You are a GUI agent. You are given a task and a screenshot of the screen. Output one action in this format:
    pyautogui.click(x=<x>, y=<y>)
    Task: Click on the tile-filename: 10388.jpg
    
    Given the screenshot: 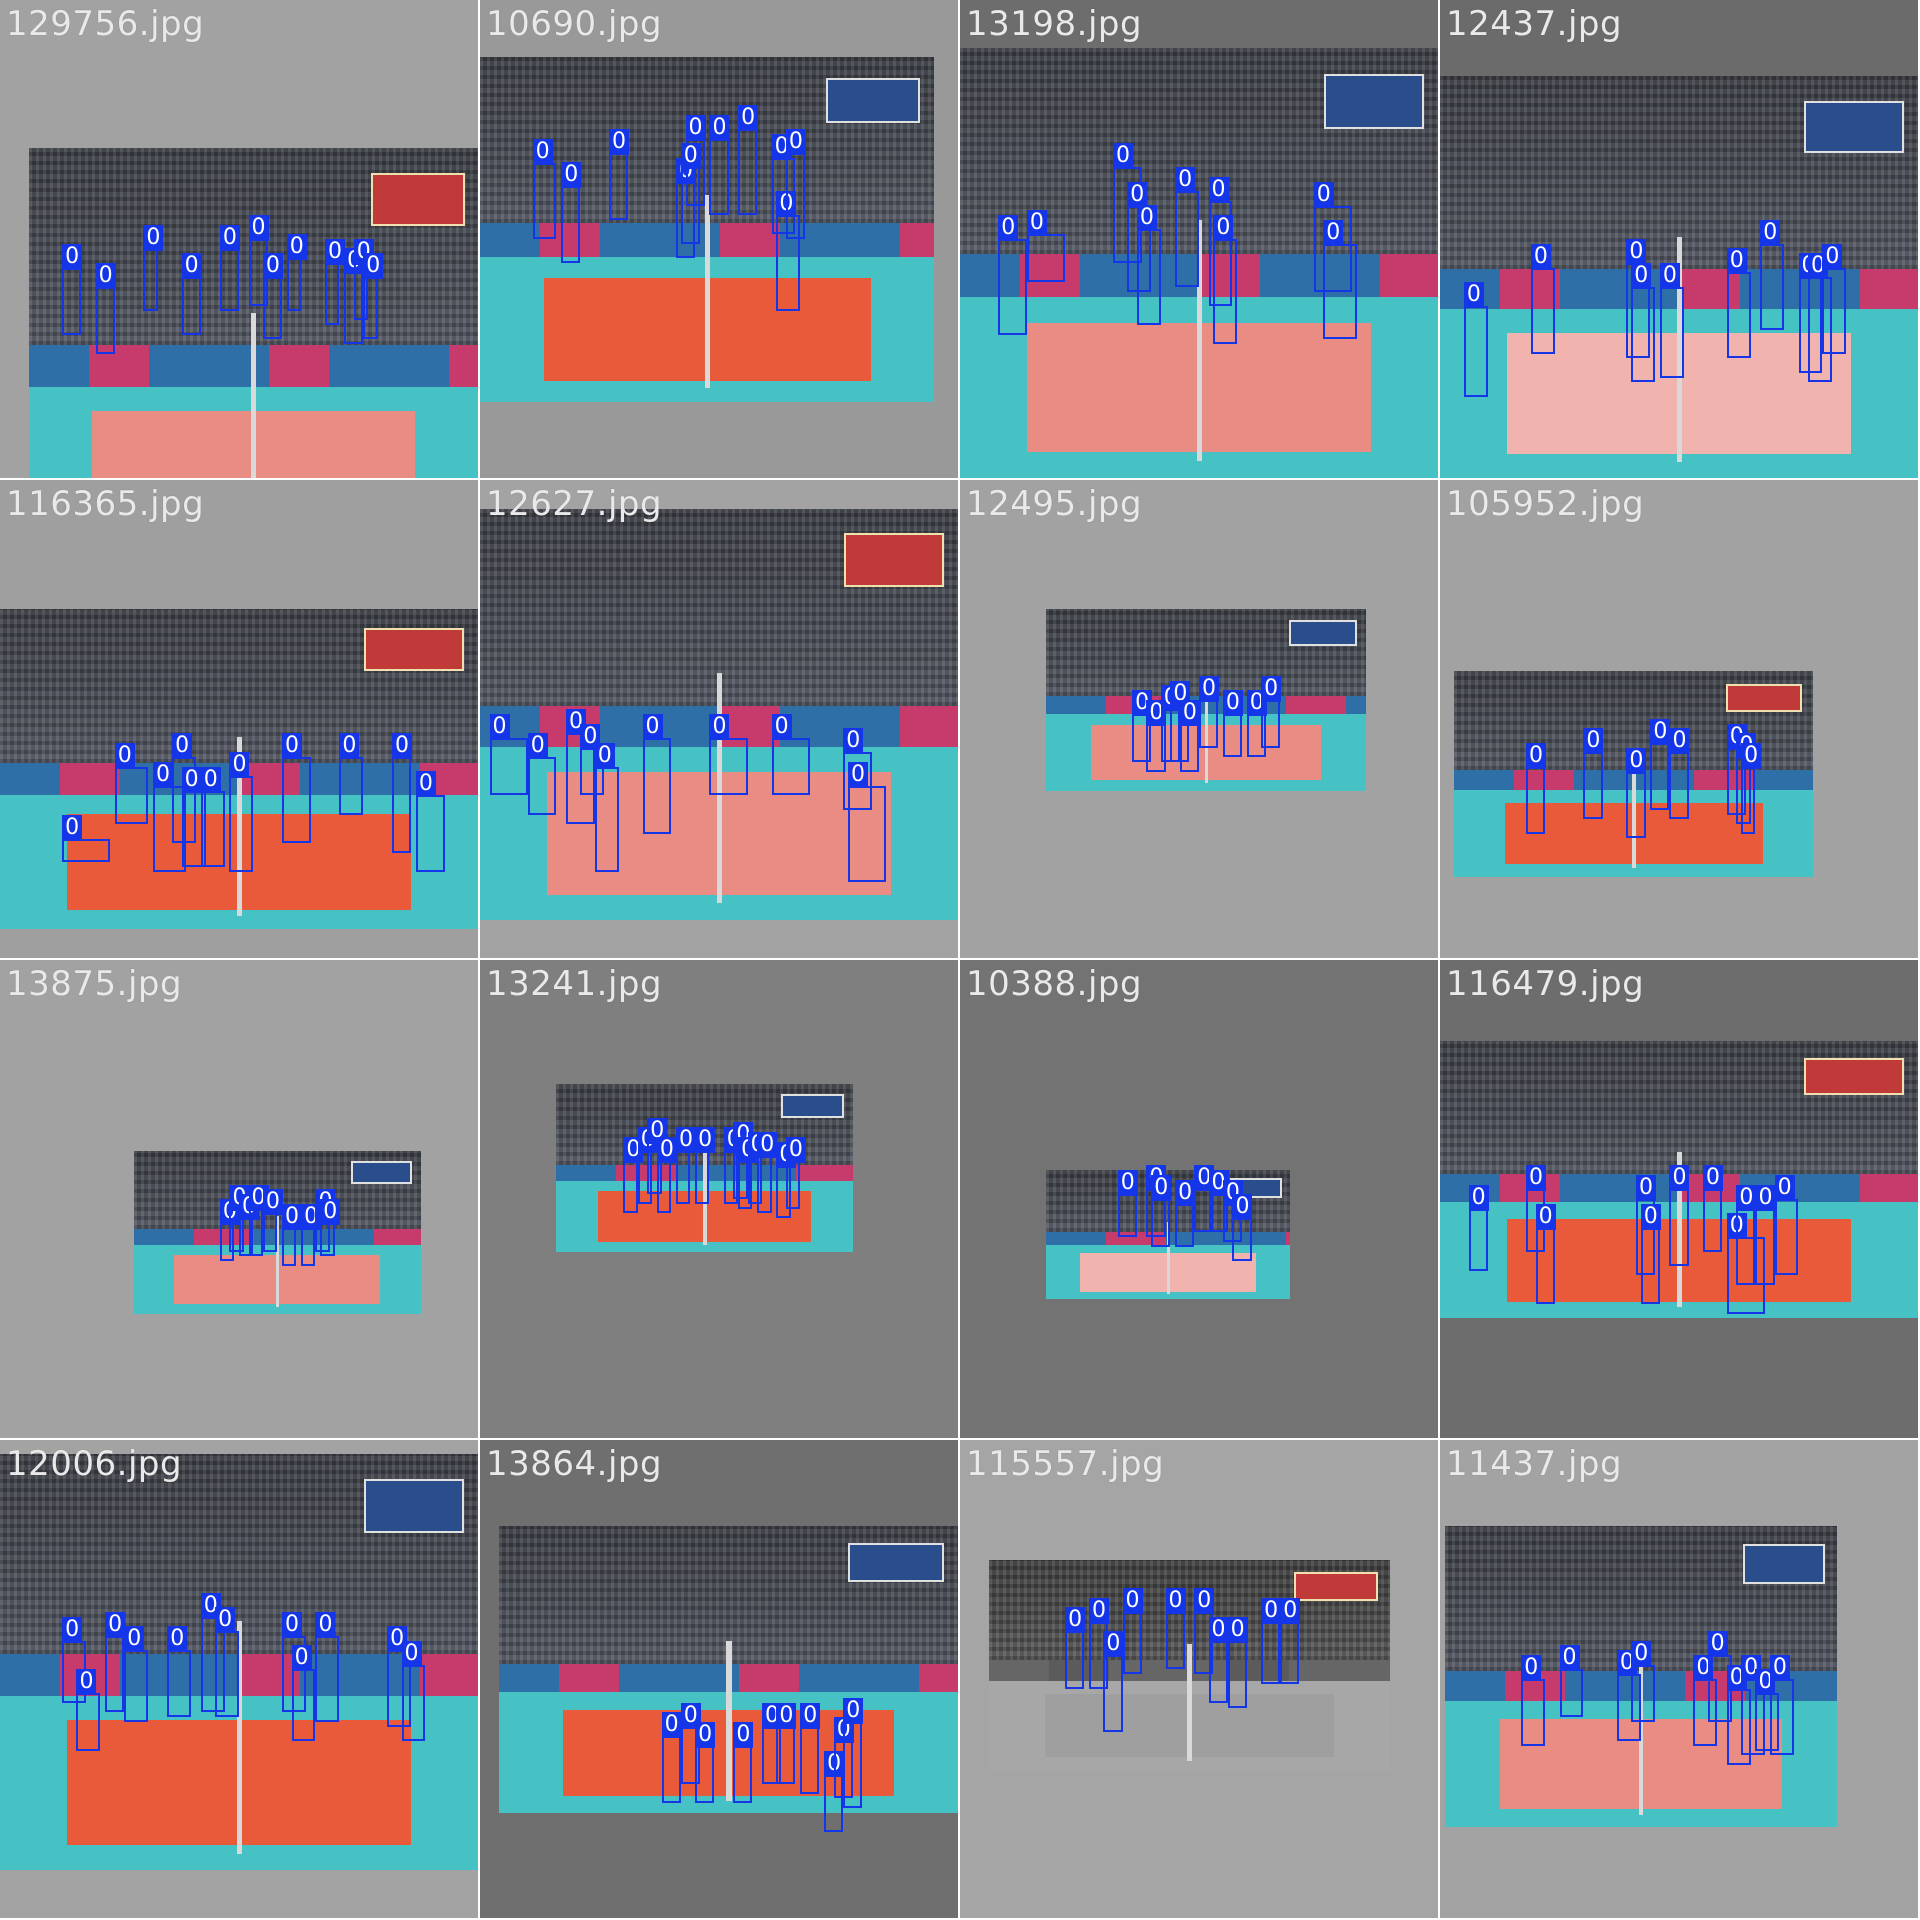 What is the action you would take?
    pyautogui.click(x=1054, y=984)
    